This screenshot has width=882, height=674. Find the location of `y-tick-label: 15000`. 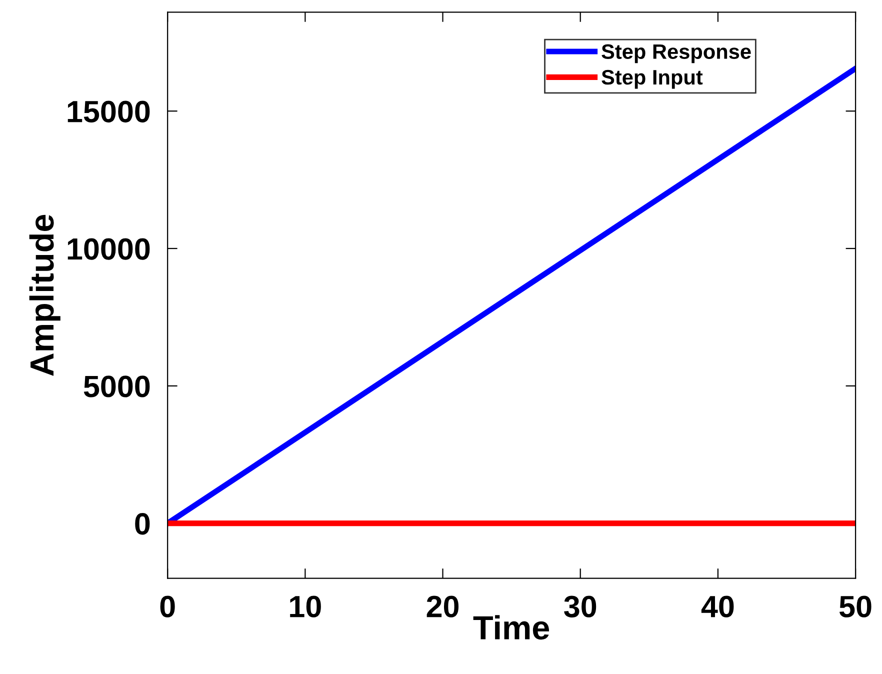

y-tick-label: 15000 is located at coordinates (109, 111).